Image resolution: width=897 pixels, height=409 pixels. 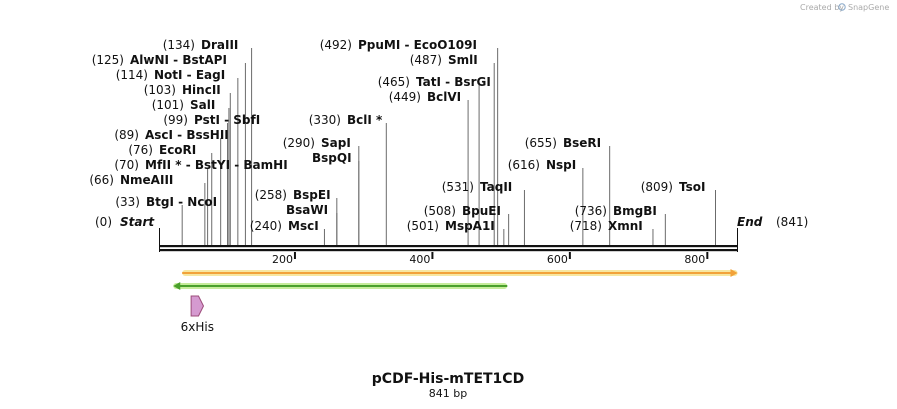 I want to click on bottom-strand, so click(x=448, y=250).